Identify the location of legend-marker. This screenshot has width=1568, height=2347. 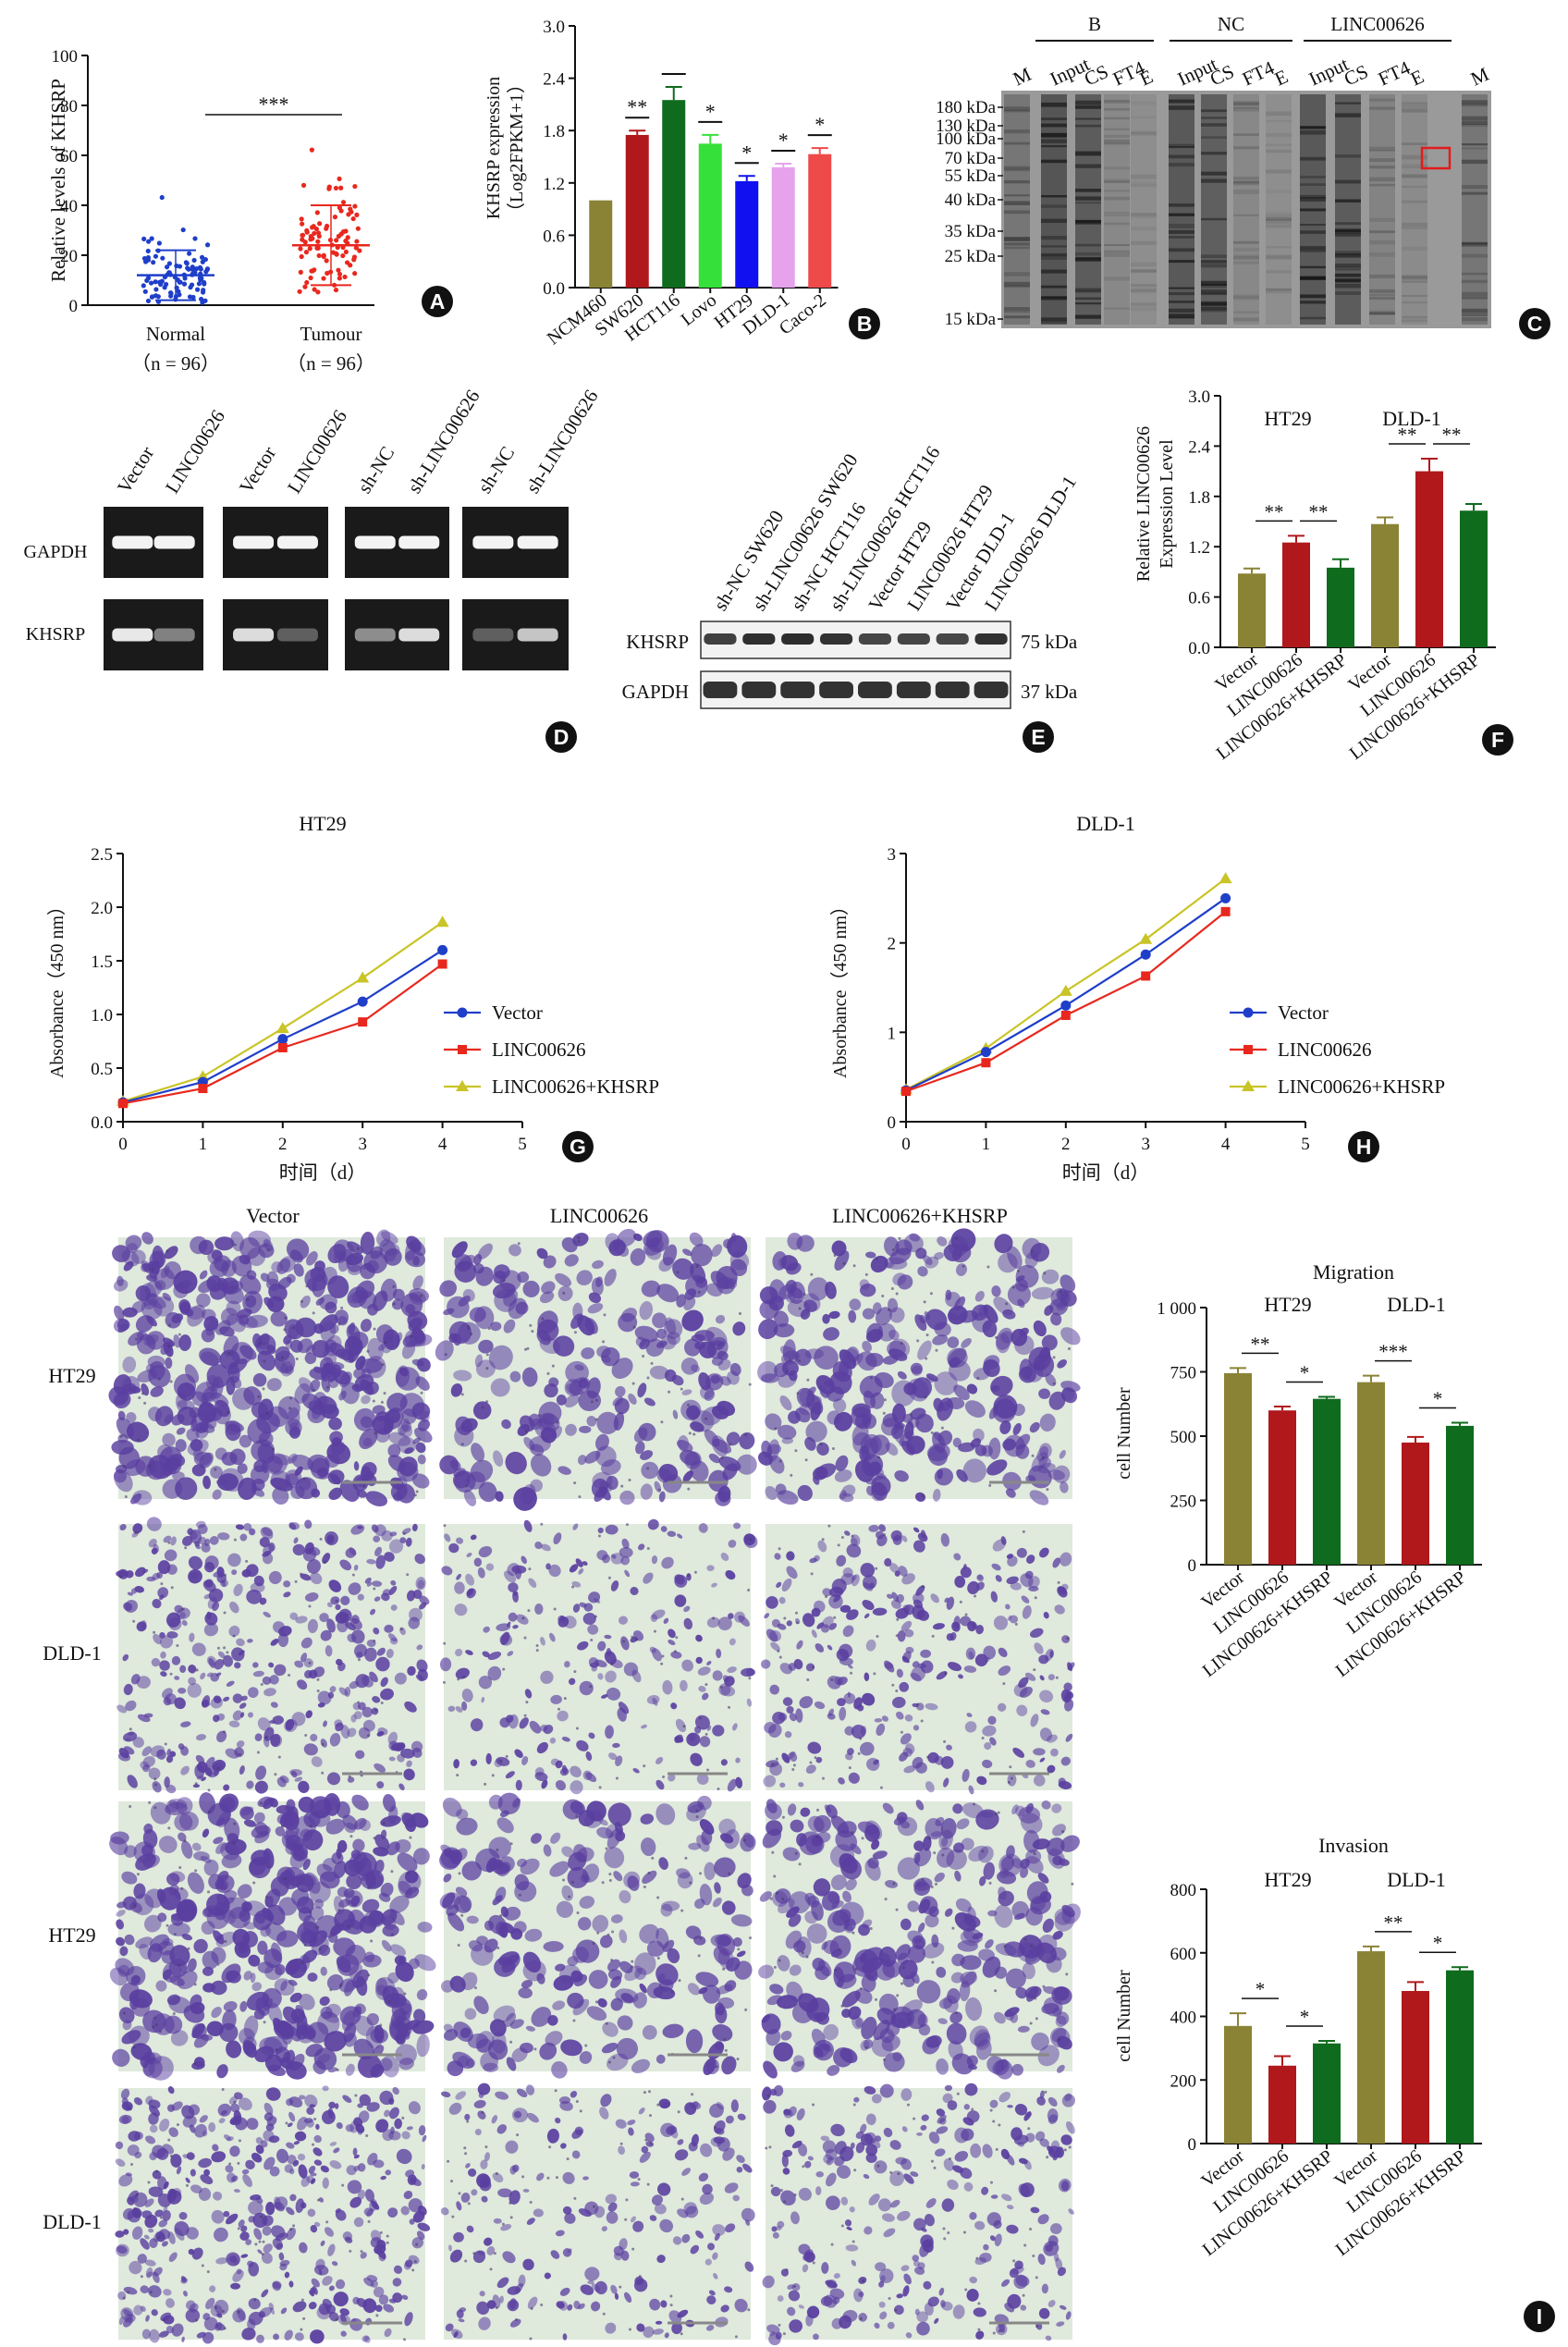
(463, 1049).